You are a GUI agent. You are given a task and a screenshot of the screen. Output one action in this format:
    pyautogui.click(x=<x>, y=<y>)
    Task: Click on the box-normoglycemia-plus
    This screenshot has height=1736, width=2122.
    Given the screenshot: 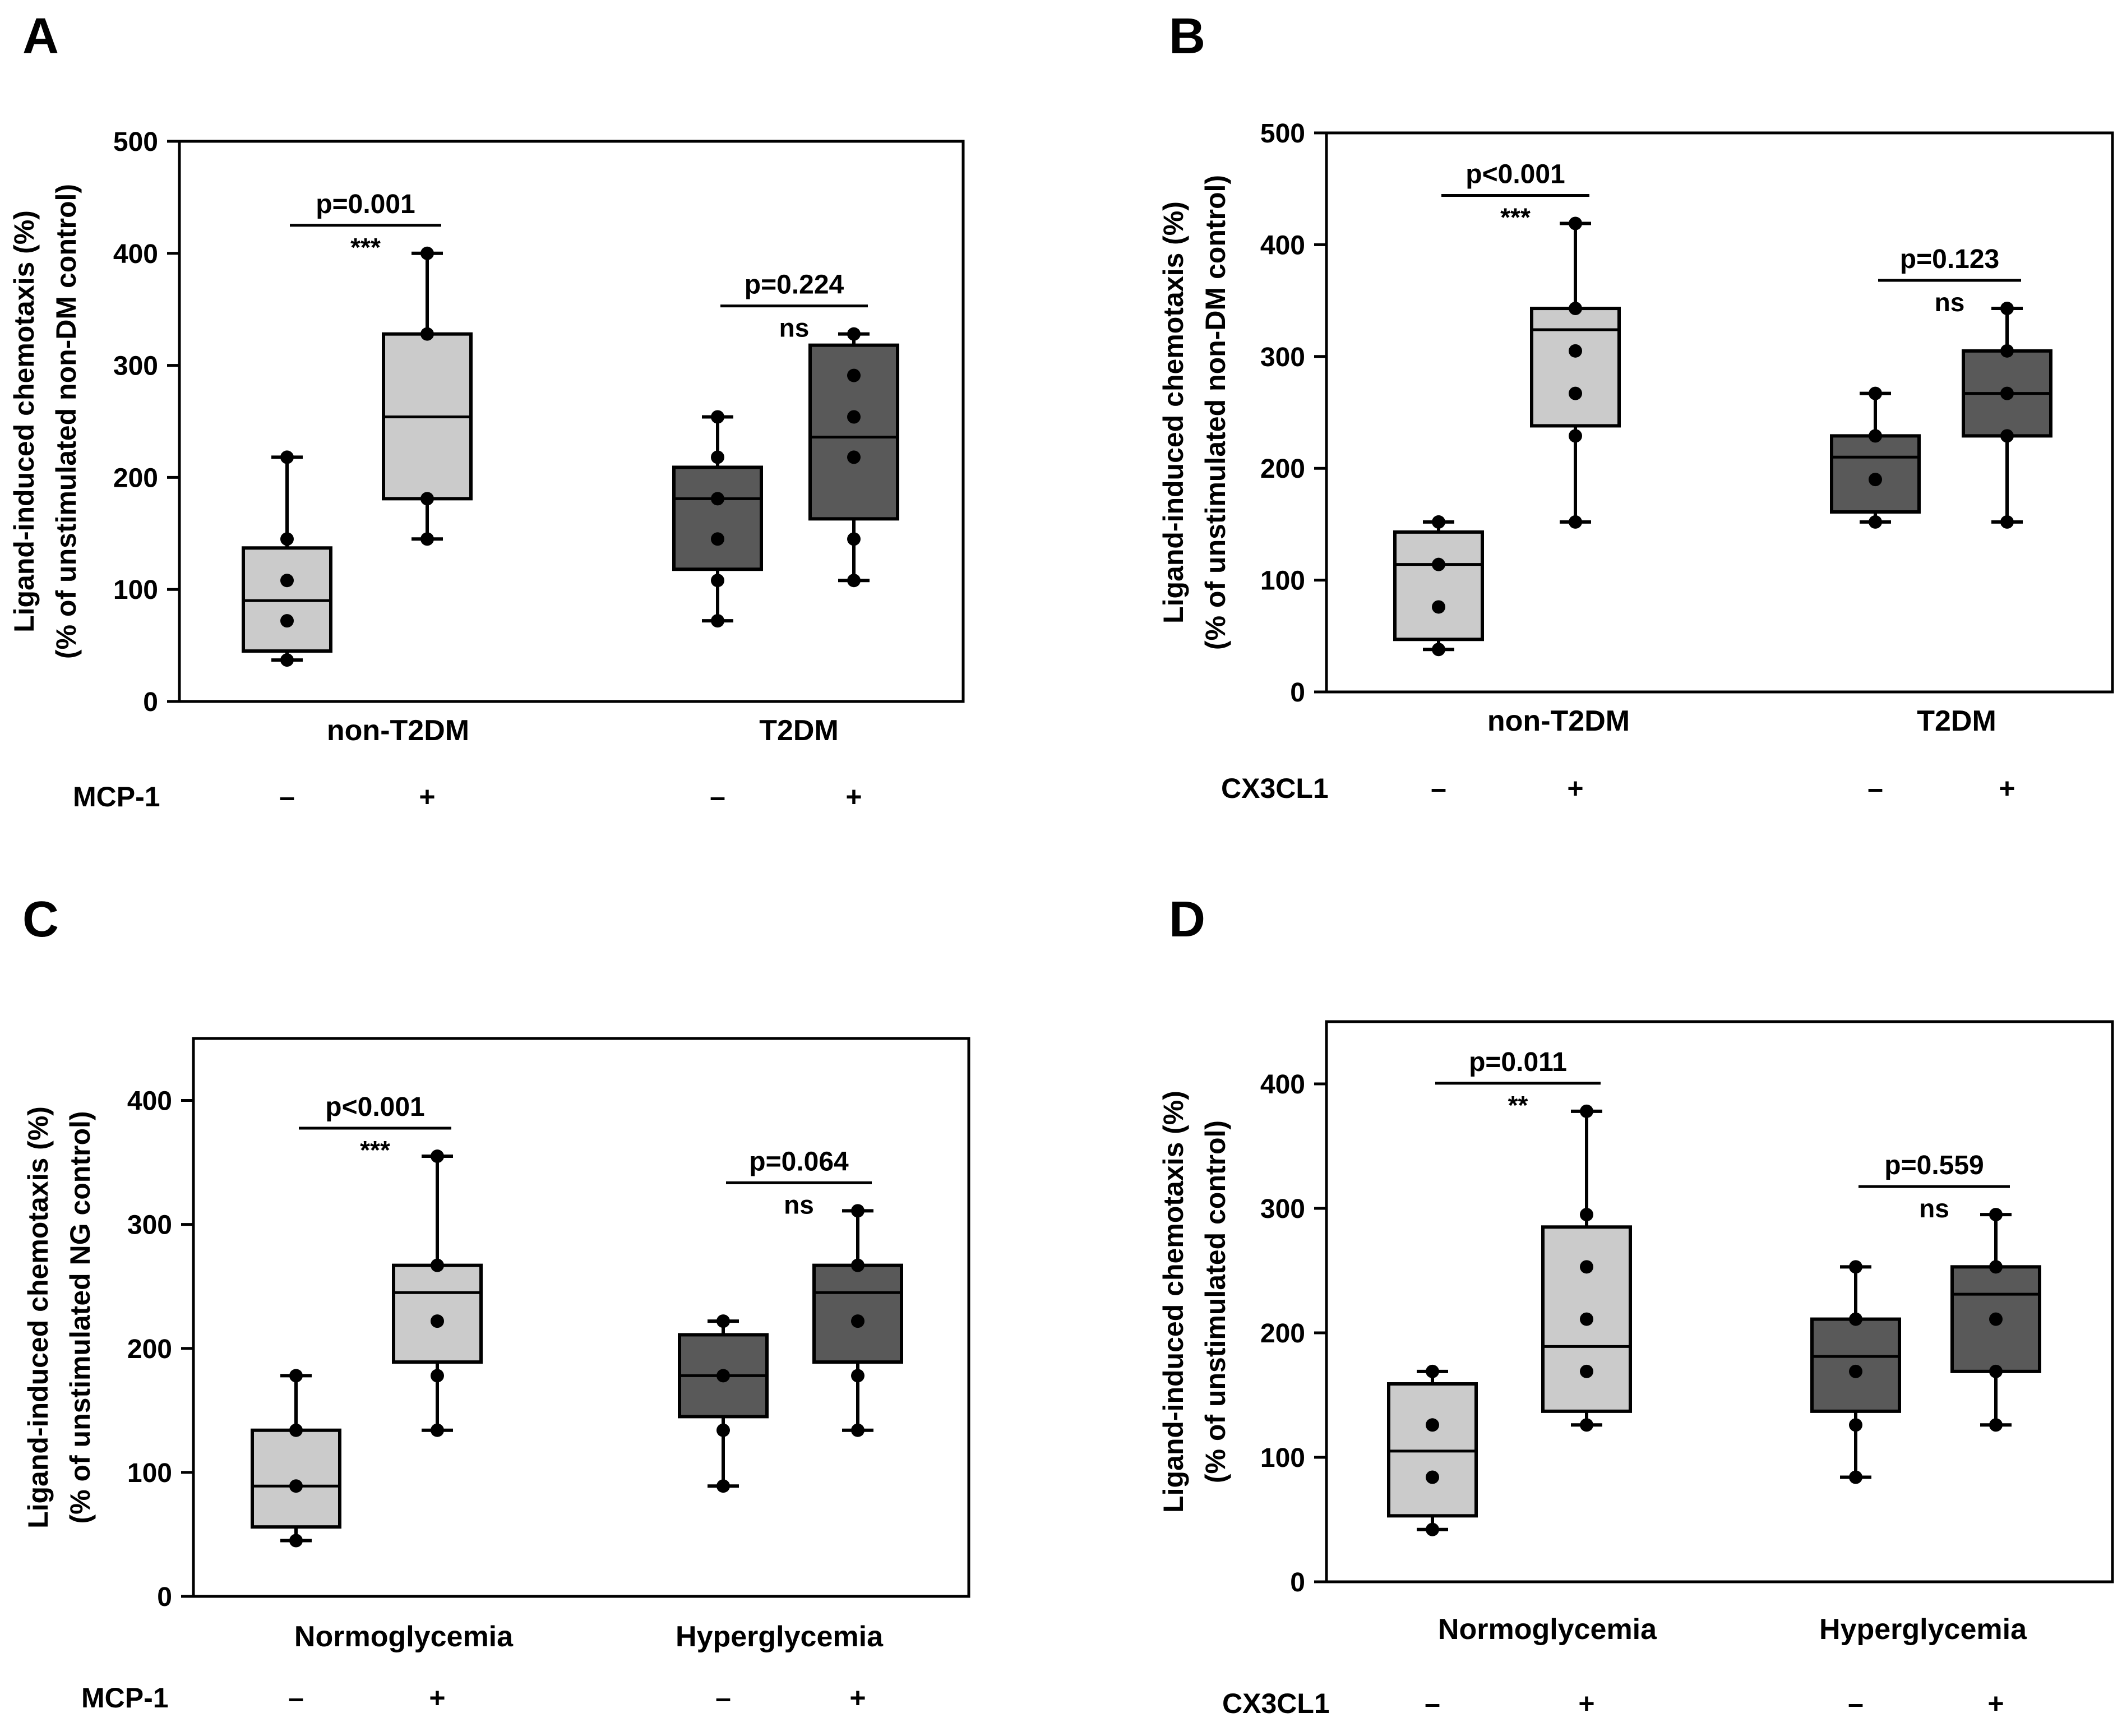 What is the action you would take?
    pyautogui.click(x=1586, y=1268)
    